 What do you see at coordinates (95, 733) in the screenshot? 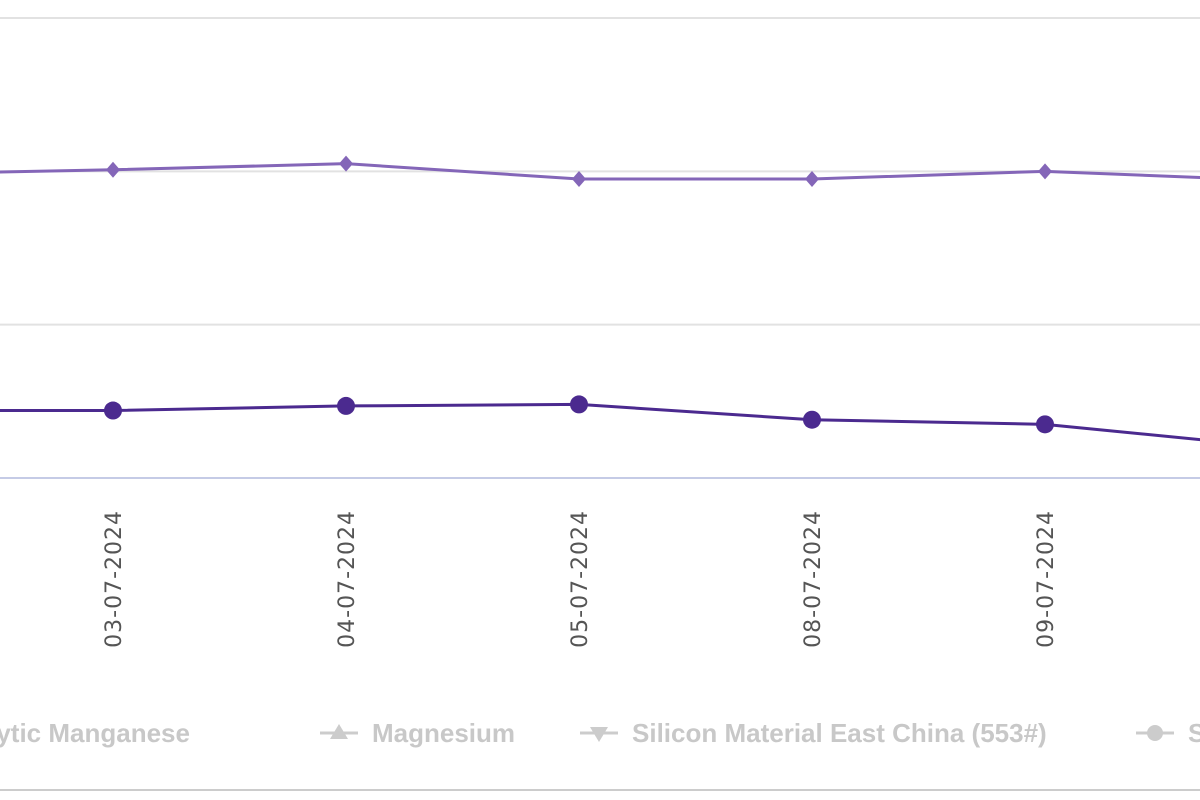
I see `legend-label: ctrolytic Manganese` at bounding box center [95, 733].